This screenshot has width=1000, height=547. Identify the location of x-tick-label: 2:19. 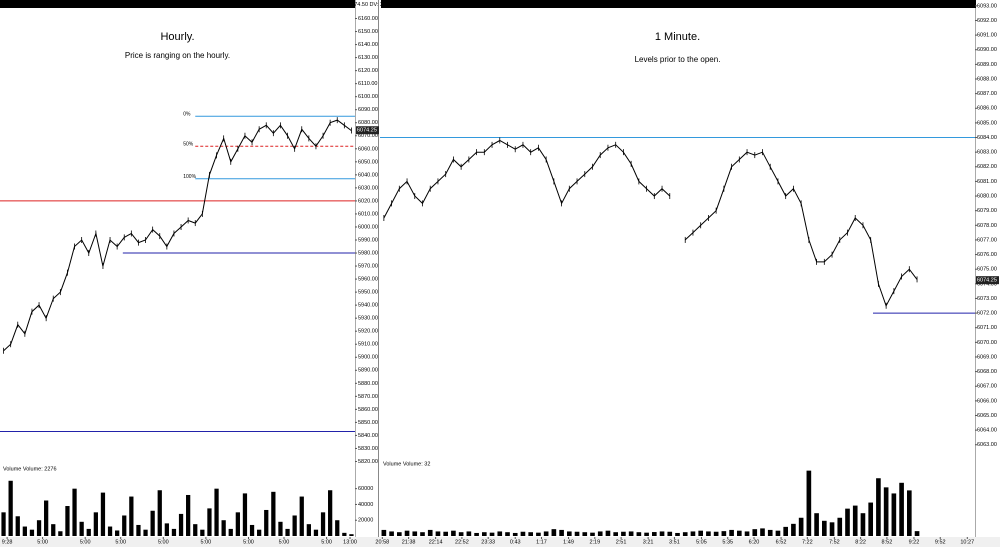
(594, 542).